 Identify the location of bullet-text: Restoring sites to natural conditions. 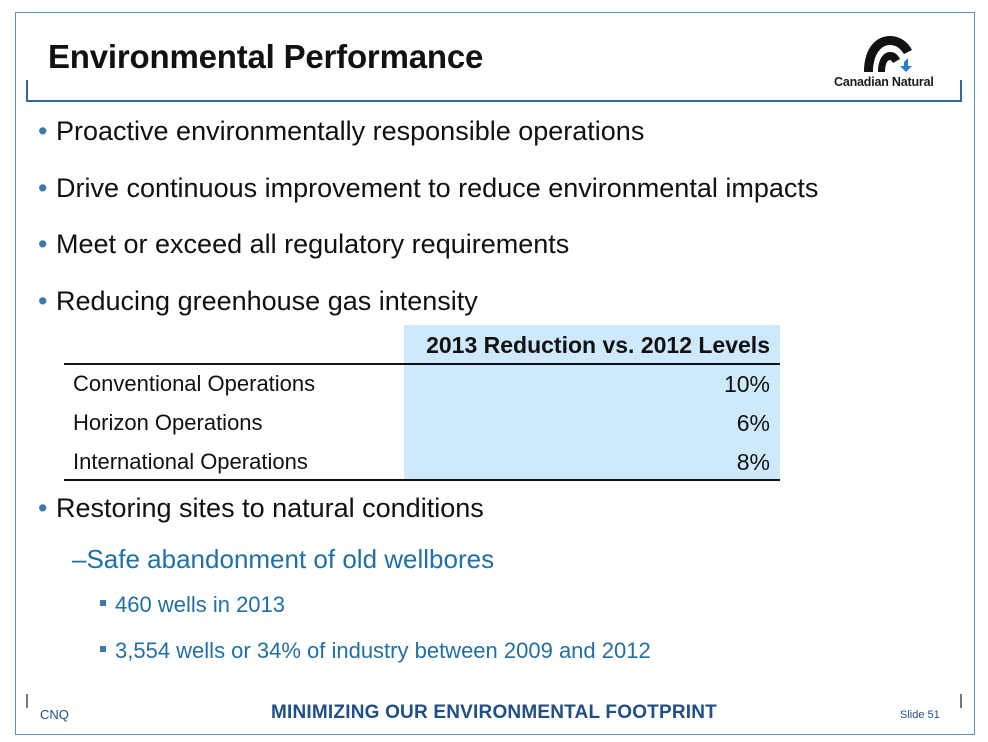
(270, 508).